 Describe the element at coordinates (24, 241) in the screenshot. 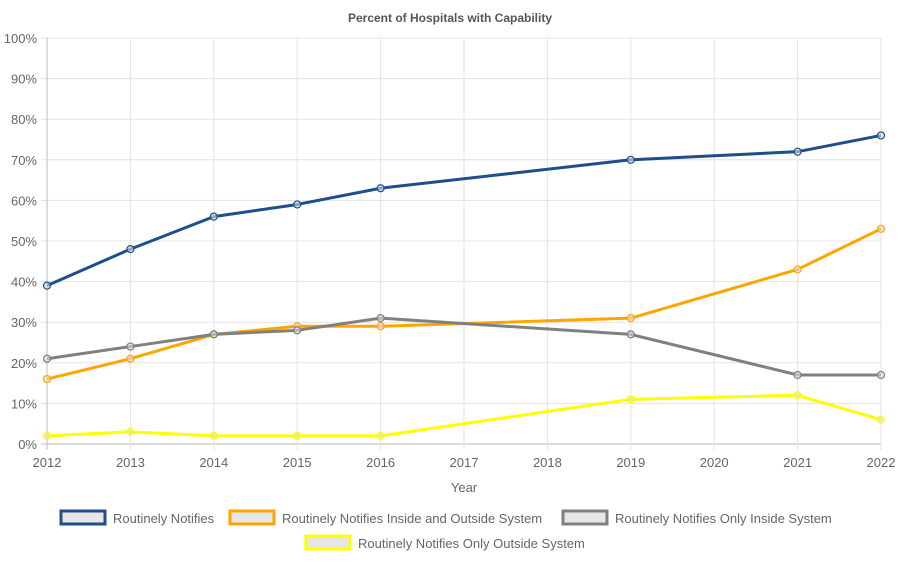

I see `y-tick-label: 50%` at that location.